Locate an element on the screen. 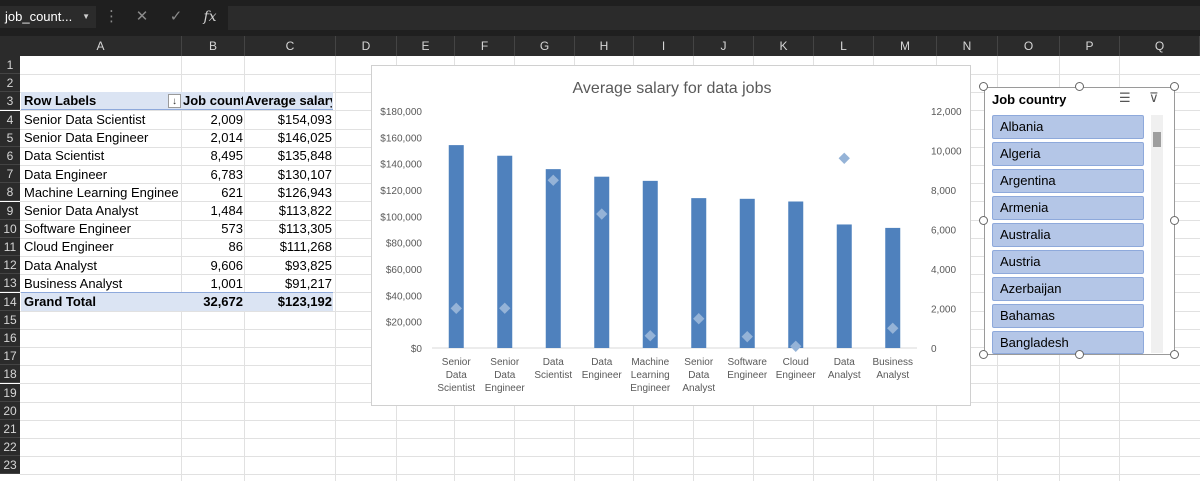 This screenshot has width=1200, height=481. row-header: 17 is located at coordinates (10, 356).